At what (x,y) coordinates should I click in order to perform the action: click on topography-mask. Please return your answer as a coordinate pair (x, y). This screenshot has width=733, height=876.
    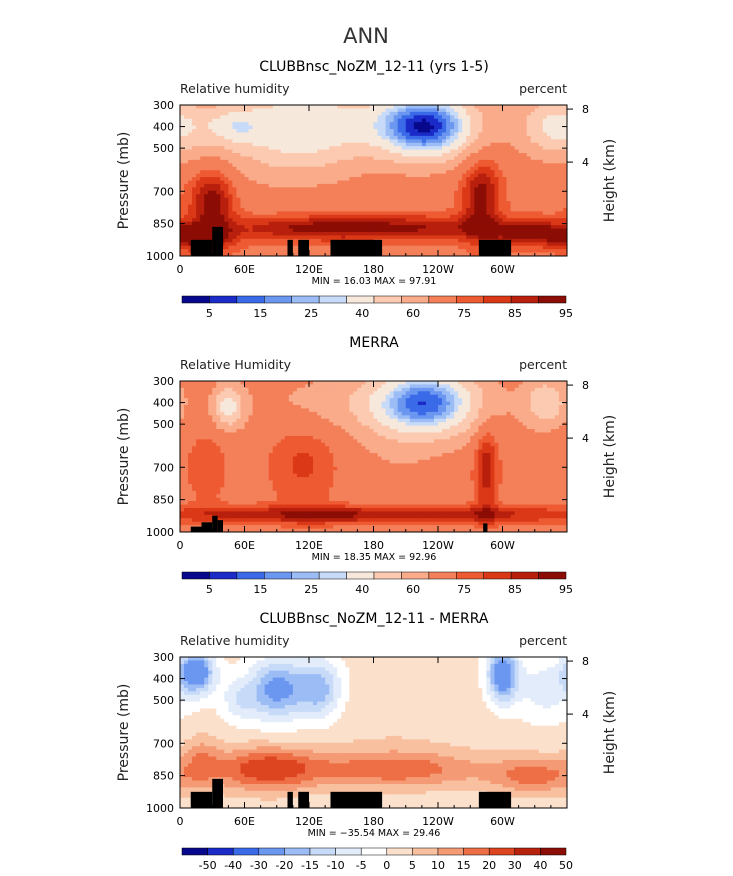
    Looking at the image, I should click on (217, 241).